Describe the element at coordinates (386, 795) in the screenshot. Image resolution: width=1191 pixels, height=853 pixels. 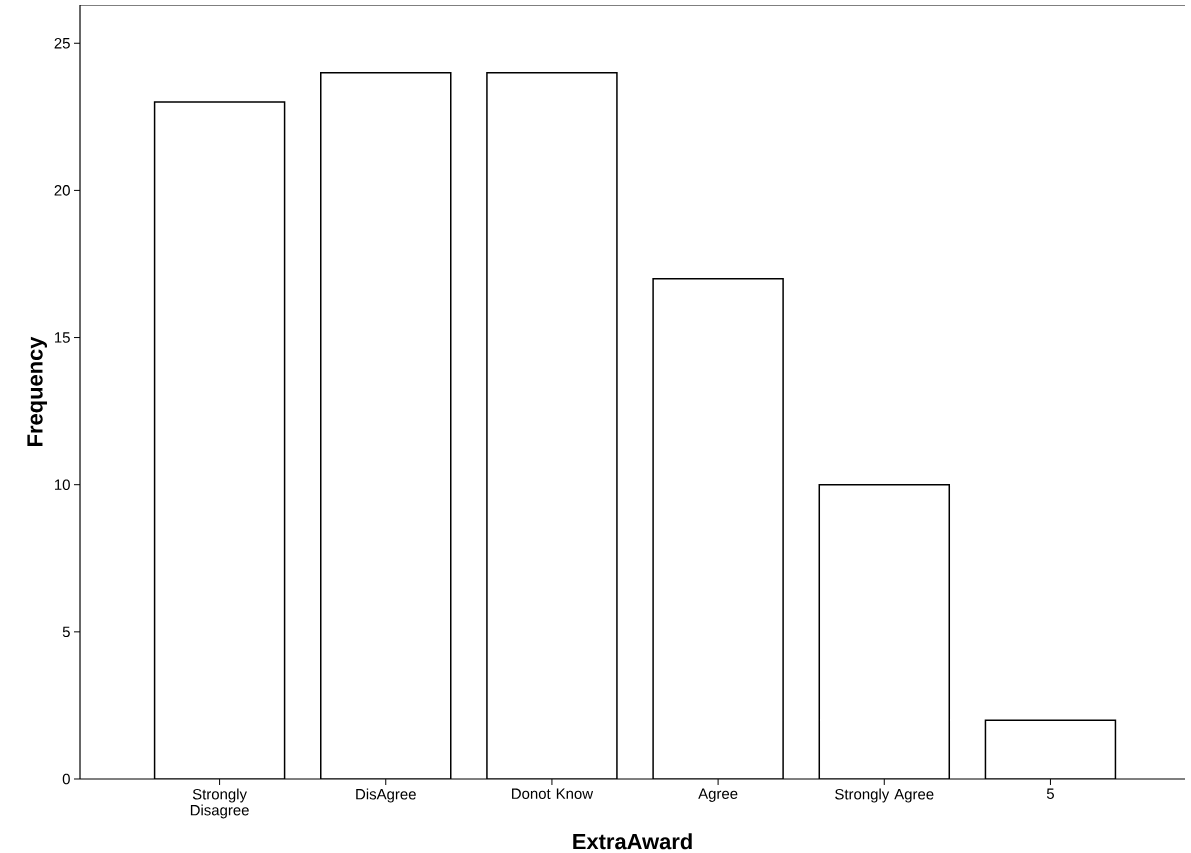
I see `x-tick-label: DisAgree` at that location.